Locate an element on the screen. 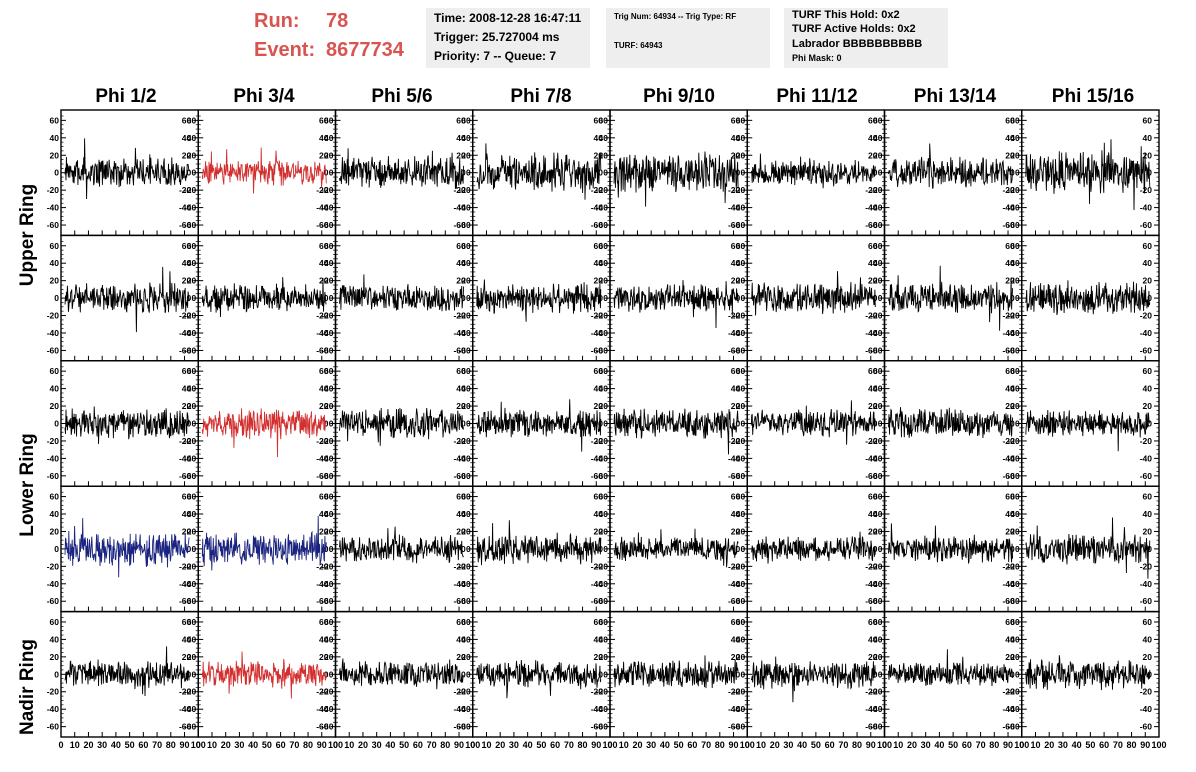  x-tick-label: 30 is located at coordinates (651, 745).